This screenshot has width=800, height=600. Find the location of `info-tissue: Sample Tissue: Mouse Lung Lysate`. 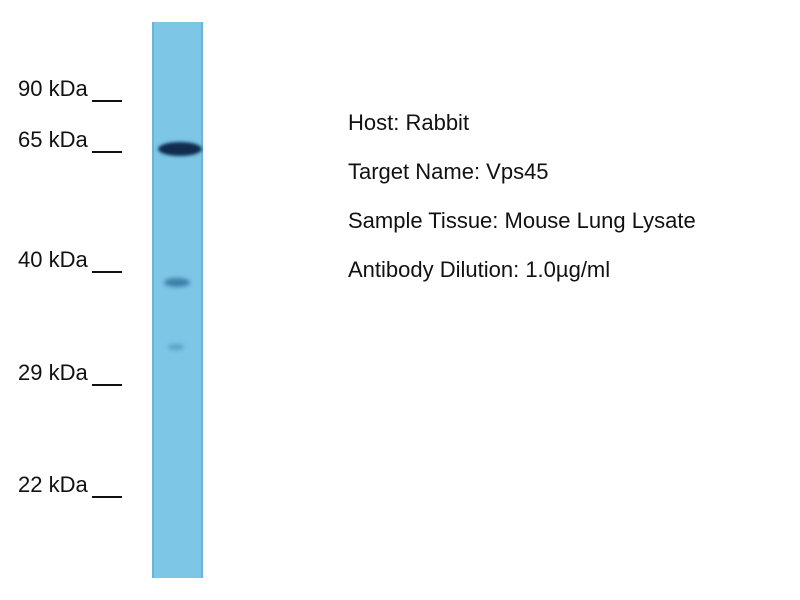

info-tissue: Sample Tissue: Mouse Lung Lysate is located at coordinates (522, 220).